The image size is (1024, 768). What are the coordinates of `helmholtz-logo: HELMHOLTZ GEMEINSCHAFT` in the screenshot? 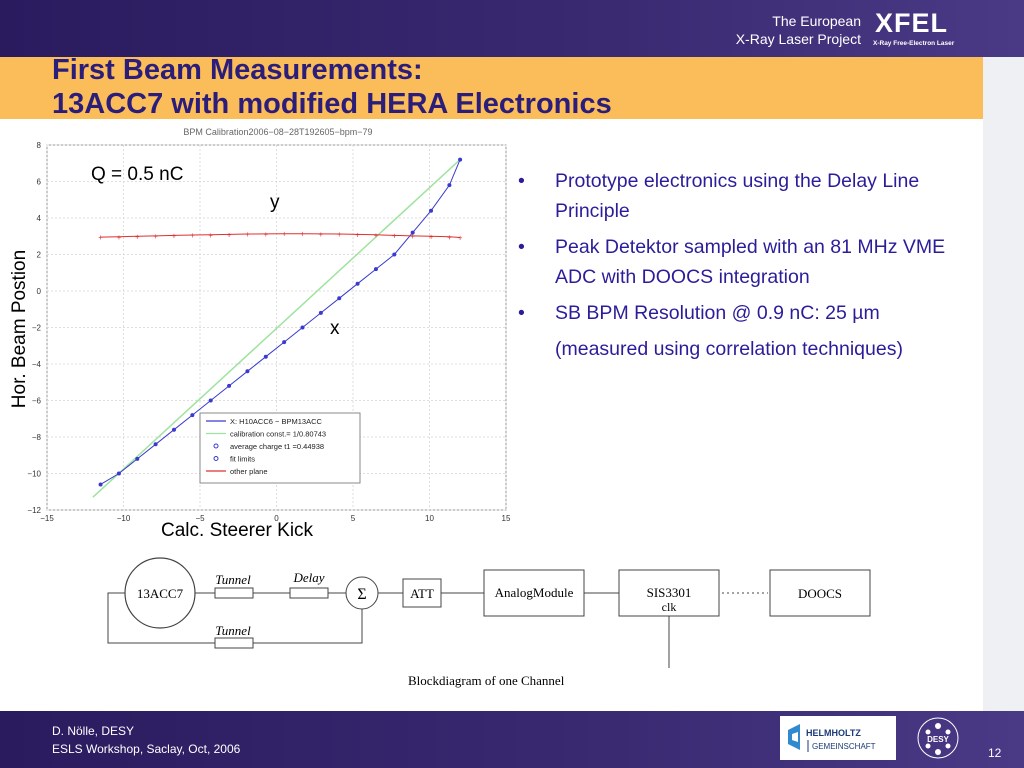 It's located at (838, 738).